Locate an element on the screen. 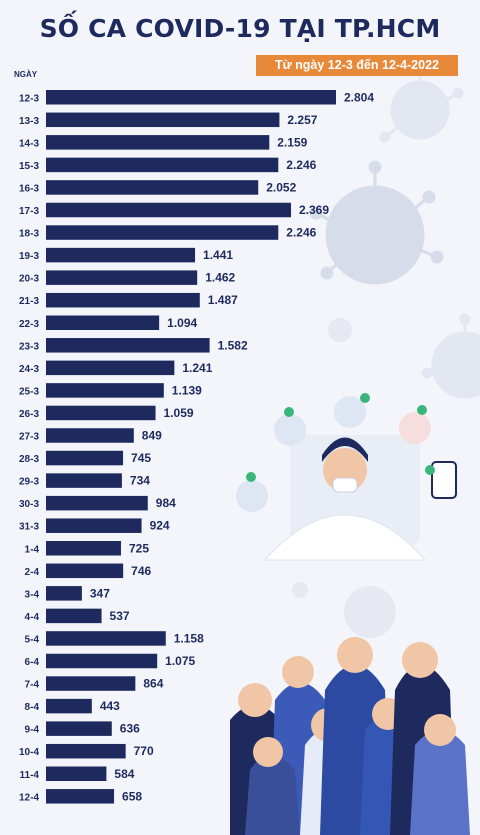  category-label: 25-3 is located at coordinates (29, 391).